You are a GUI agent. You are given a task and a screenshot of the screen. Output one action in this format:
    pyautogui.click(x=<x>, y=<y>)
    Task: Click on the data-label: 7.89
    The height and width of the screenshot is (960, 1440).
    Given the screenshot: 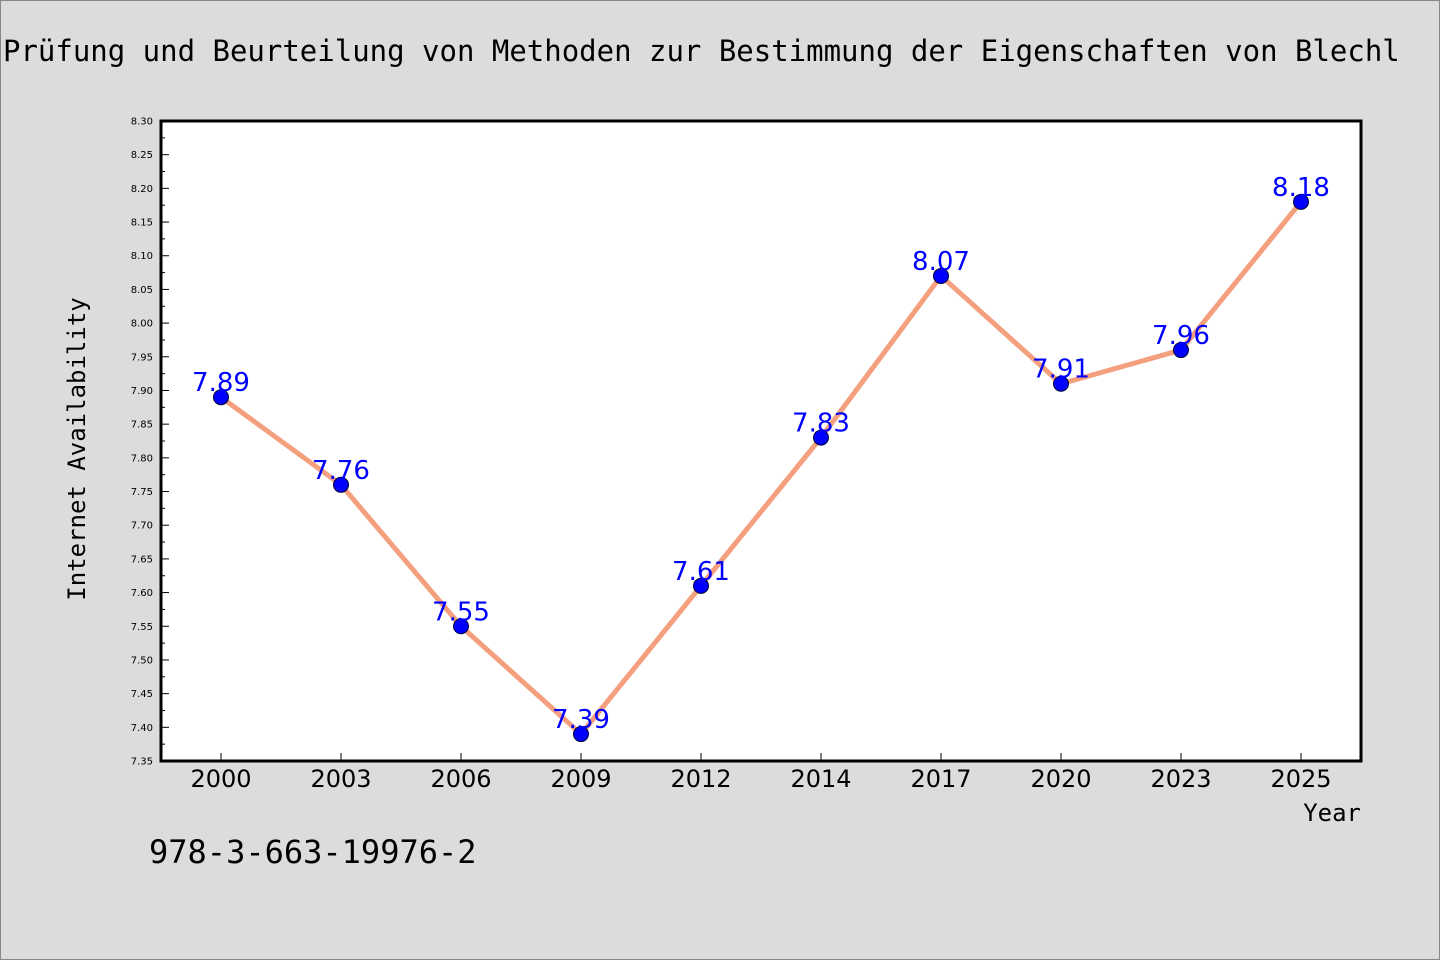 What is the action you would take?
    pyautogui.click(x=221, y=383)
    